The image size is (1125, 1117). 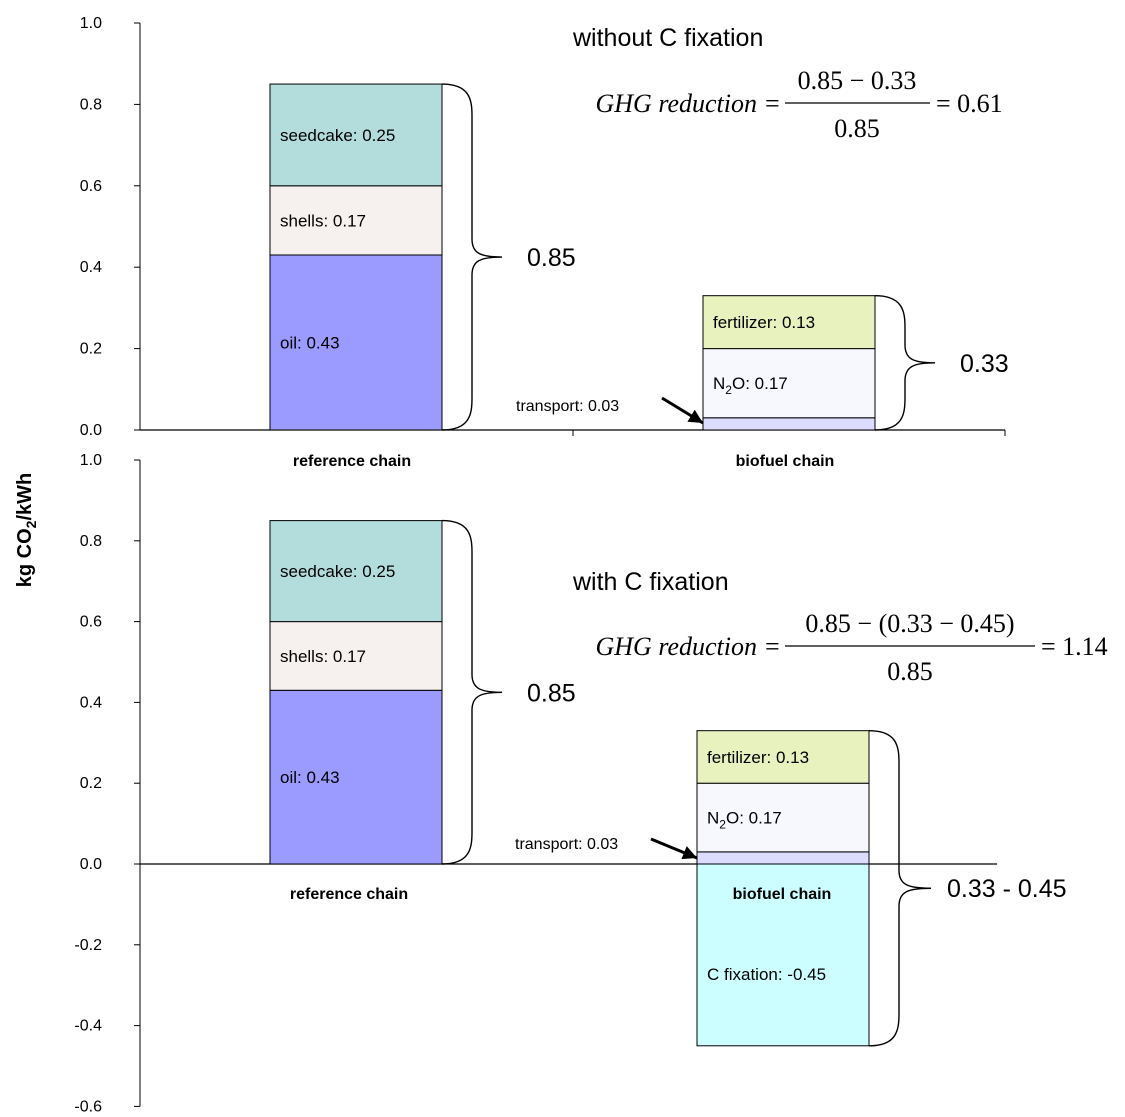 I want to click on equation-numerator: 0.85 − 0.33, so click(x=857, y=80).